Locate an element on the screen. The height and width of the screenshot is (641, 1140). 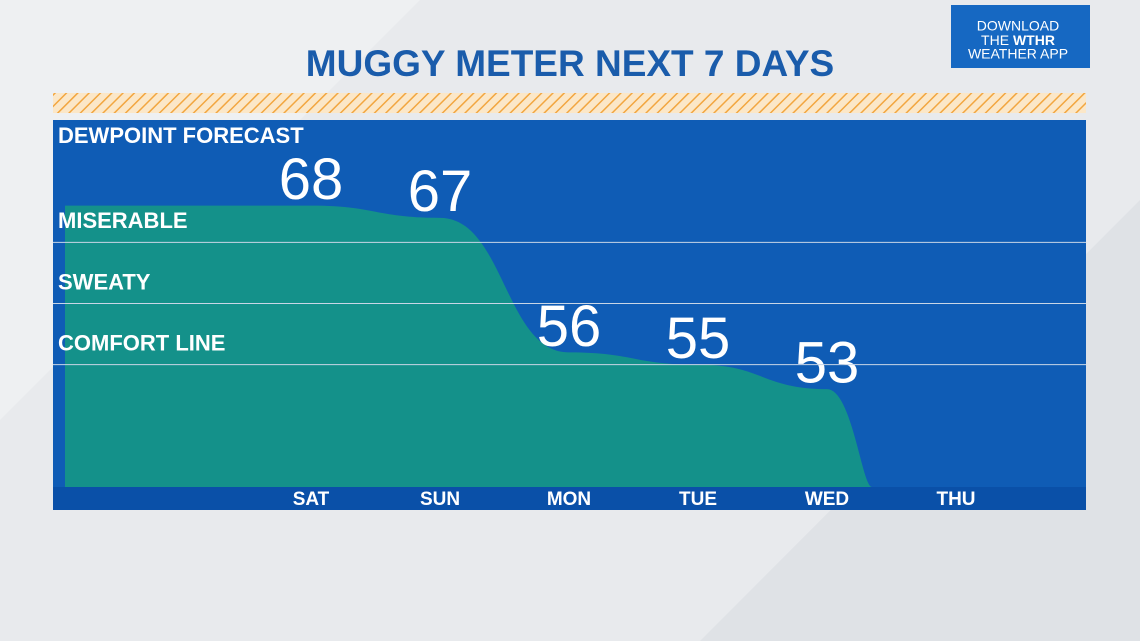
threshold-label: SWEATY is located at coordinates (104, 281).